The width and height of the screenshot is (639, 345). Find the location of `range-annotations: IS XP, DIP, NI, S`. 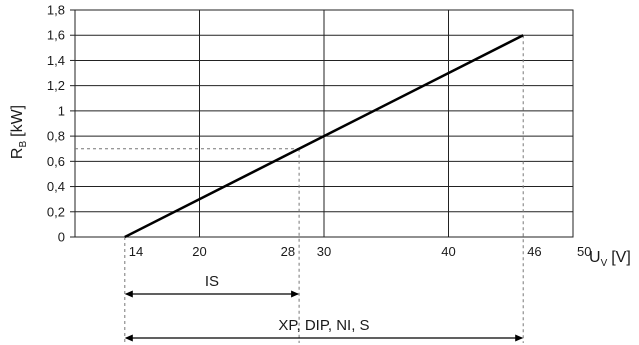

range-annotations: IS XP, DIP, NI, S is located at coordinates (324, 307).